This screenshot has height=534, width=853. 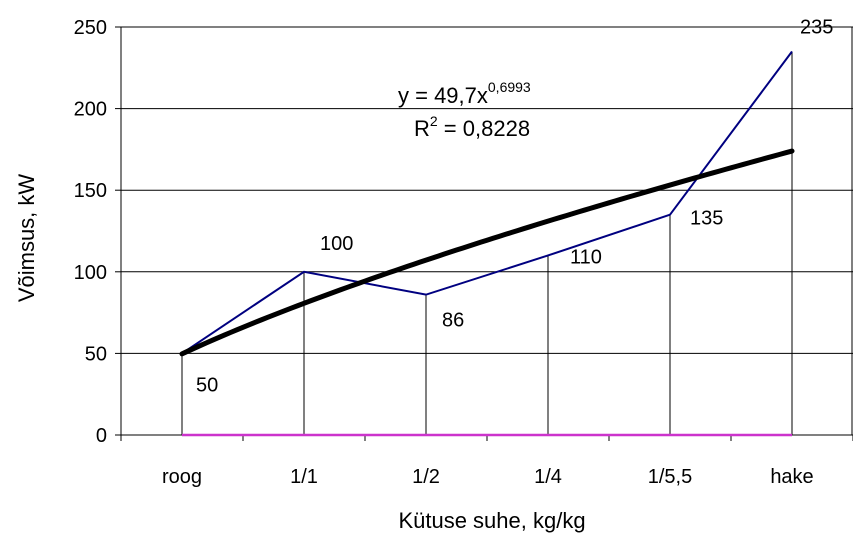 I want to click on data-label: 86, so click(x=453, y=321).